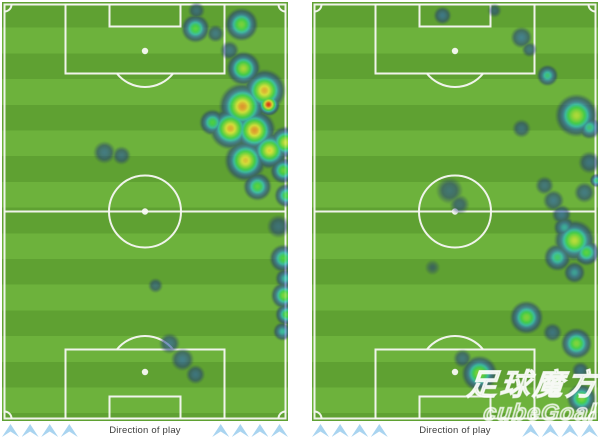  I want to click on direction-row-left: Direction of play, so click(145, 430).